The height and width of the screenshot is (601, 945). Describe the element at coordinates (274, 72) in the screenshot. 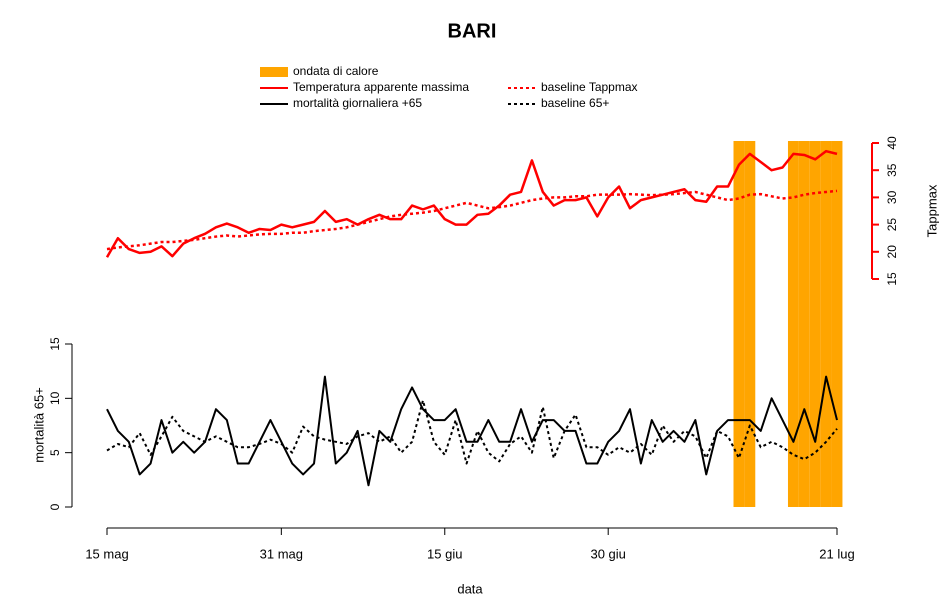

I see `legend-swatch` at that location.